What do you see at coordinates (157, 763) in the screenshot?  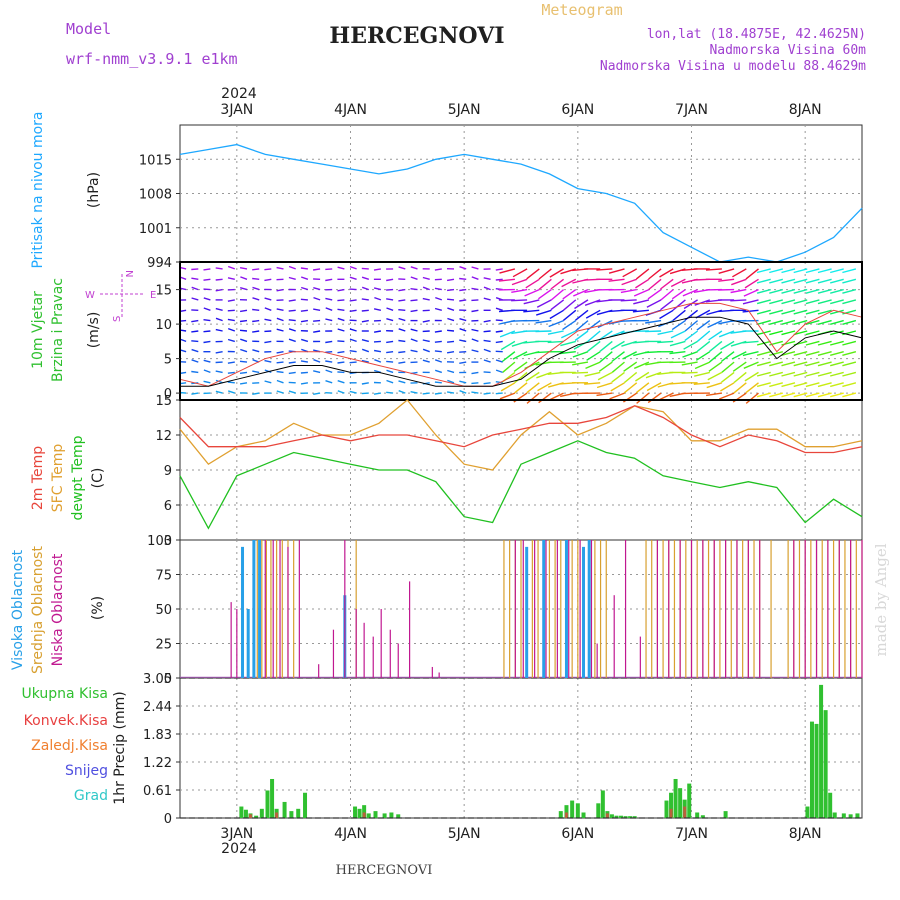 I see `ytick-label-4-3: 1.22` at bounding box center [157, 763].